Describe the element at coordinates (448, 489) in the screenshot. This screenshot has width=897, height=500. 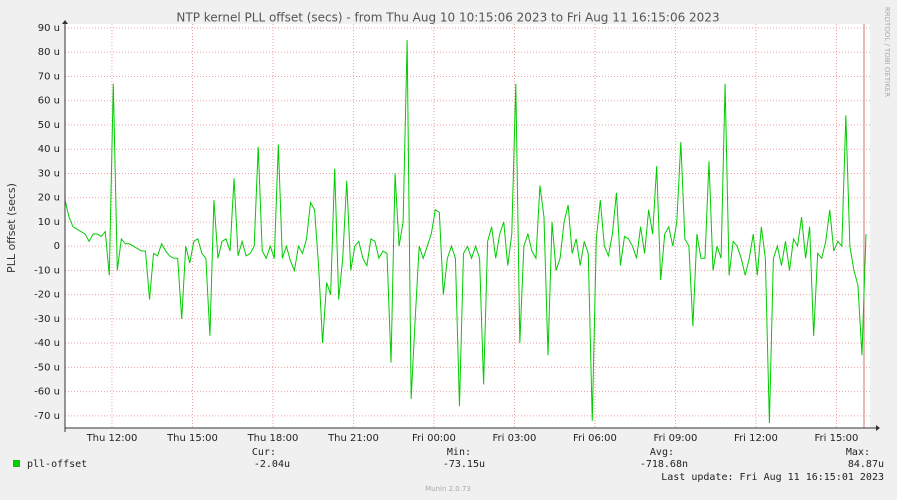
I see `footer: Munin 2.0.73` at that location.